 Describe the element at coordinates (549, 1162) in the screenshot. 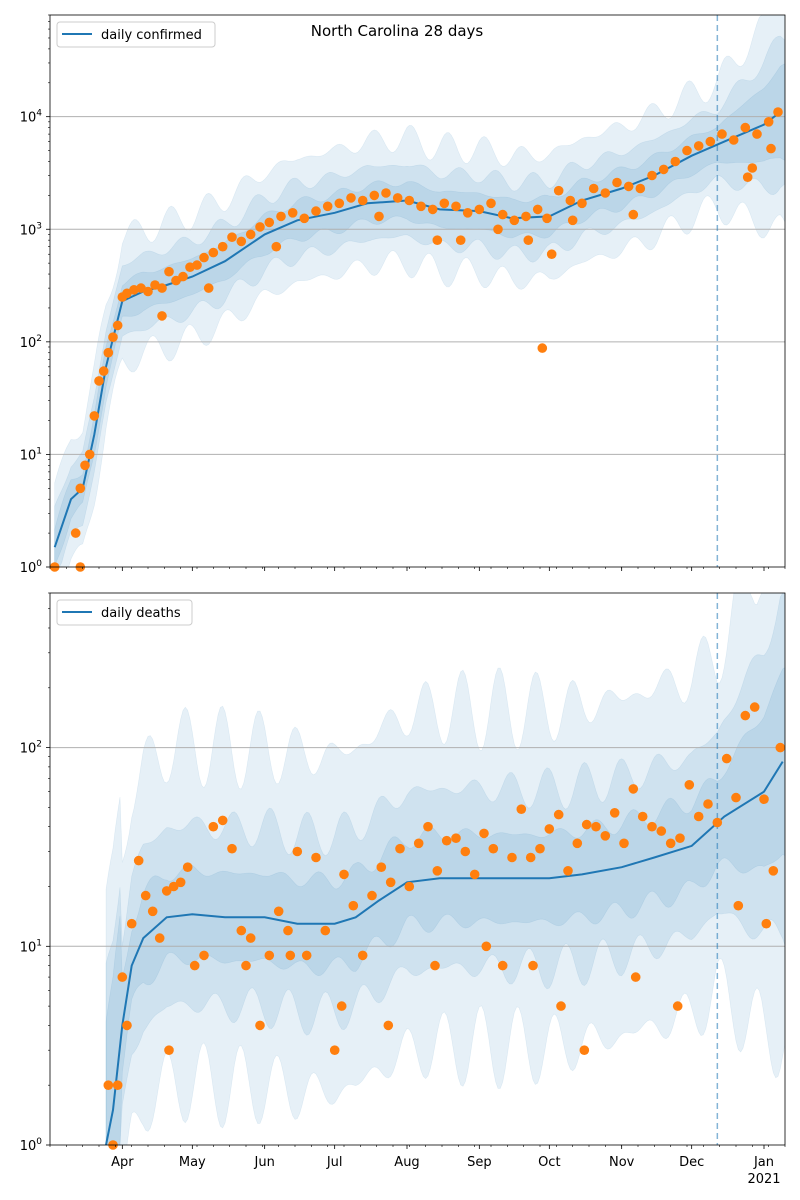

I see `x-tick-label: Oct` at that location.